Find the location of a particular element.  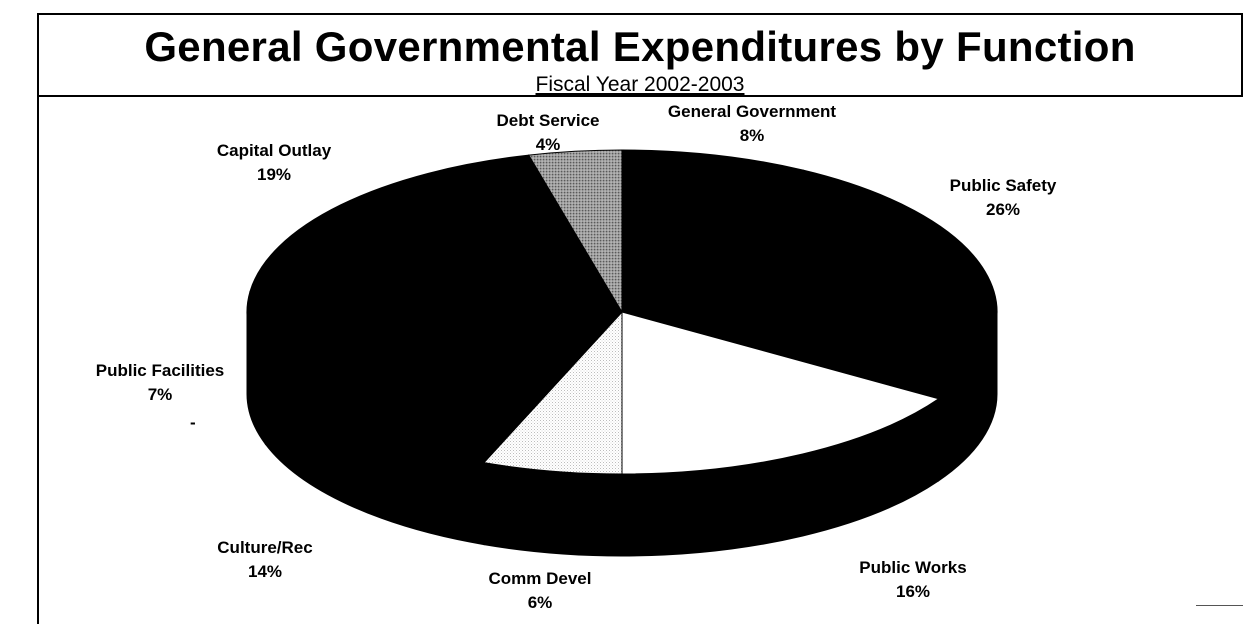

label-comm-devel: Comm Devel is located at coordinates (540, 578).